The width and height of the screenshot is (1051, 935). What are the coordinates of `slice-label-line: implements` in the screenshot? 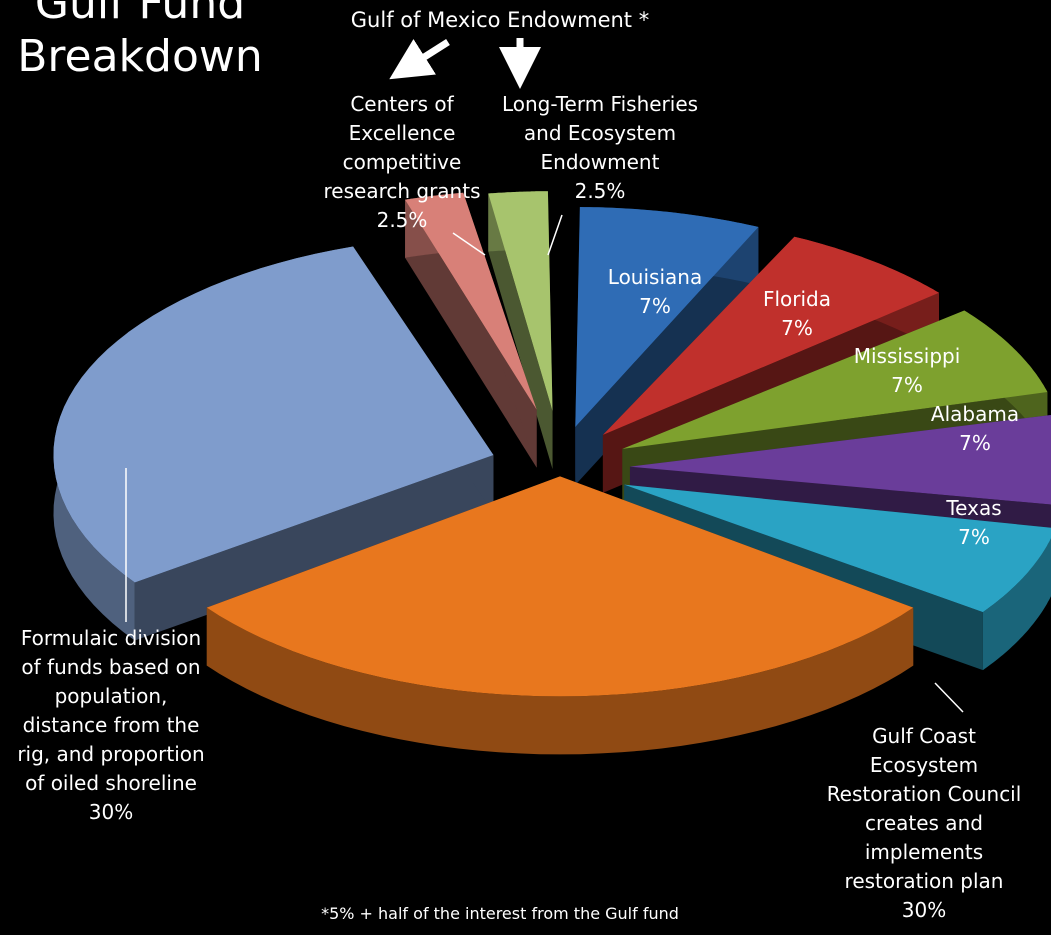 It's located at (924, 852).